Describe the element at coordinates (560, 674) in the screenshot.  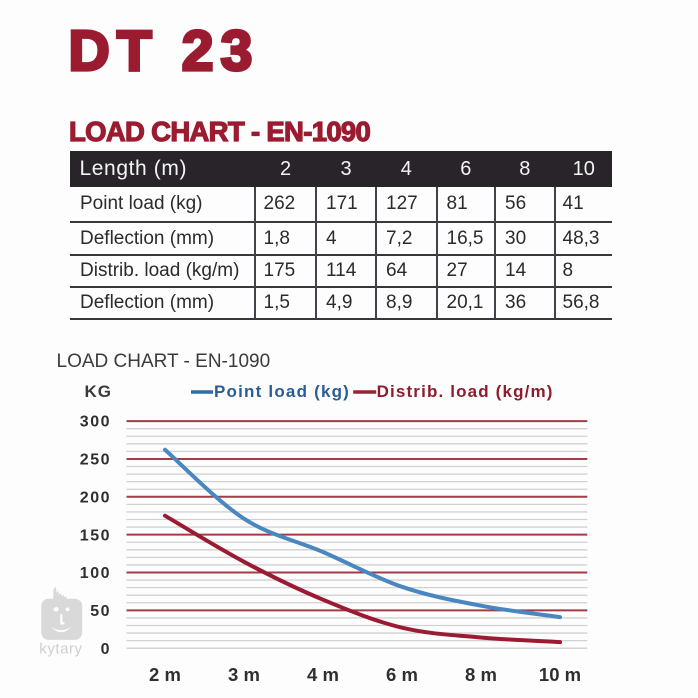
I see `svg-text: 10 m` at that location.